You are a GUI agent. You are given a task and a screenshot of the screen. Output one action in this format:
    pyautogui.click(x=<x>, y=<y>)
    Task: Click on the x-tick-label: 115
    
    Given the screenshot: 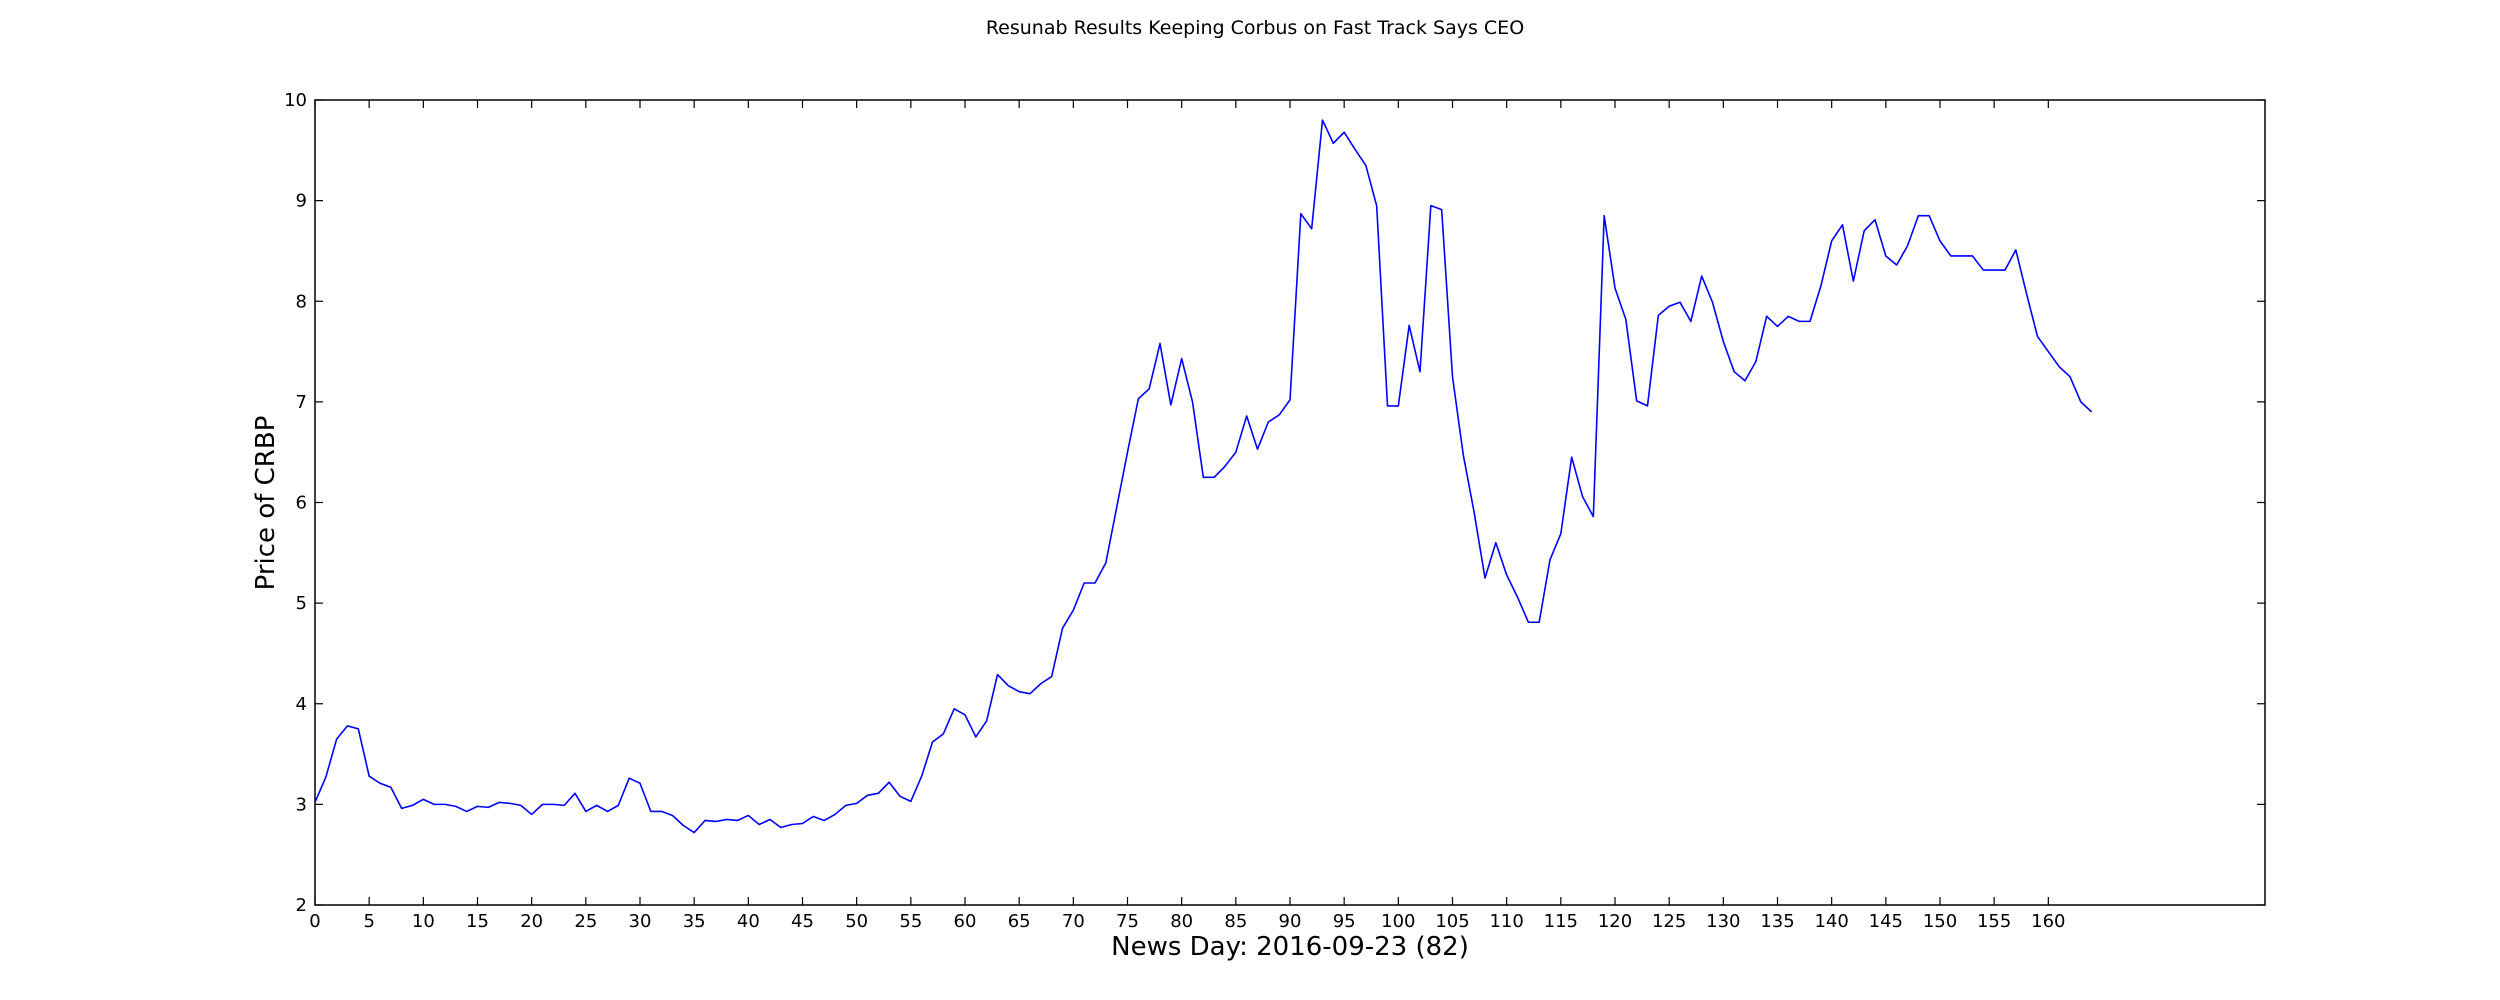 What is the action you would take?
    pyautogui.click(x=1561, y=921)
    